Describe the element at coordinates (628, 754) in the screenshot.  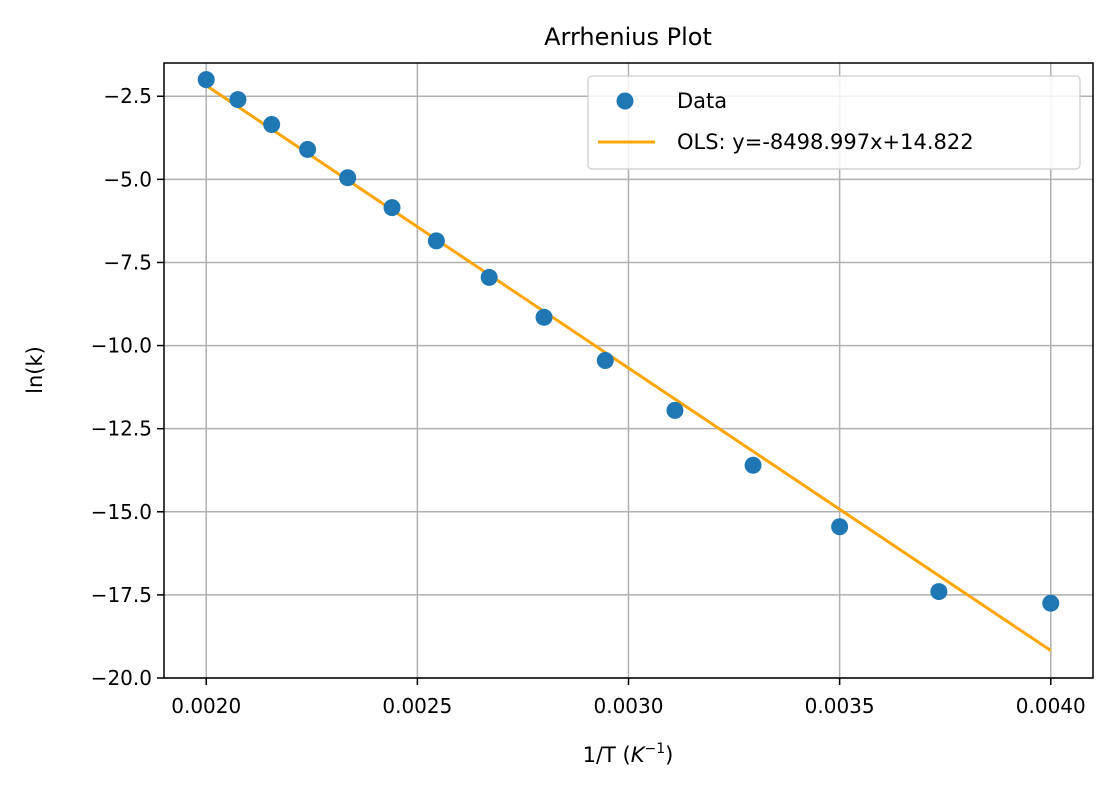
I see `x-axis-label: 1/T (K−1)` at that location.